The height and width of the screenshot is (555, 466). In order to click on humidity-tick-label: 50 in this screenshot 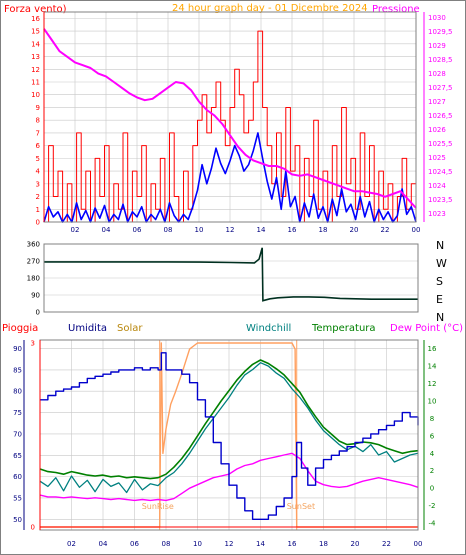, I will do `click(17, 520)`.